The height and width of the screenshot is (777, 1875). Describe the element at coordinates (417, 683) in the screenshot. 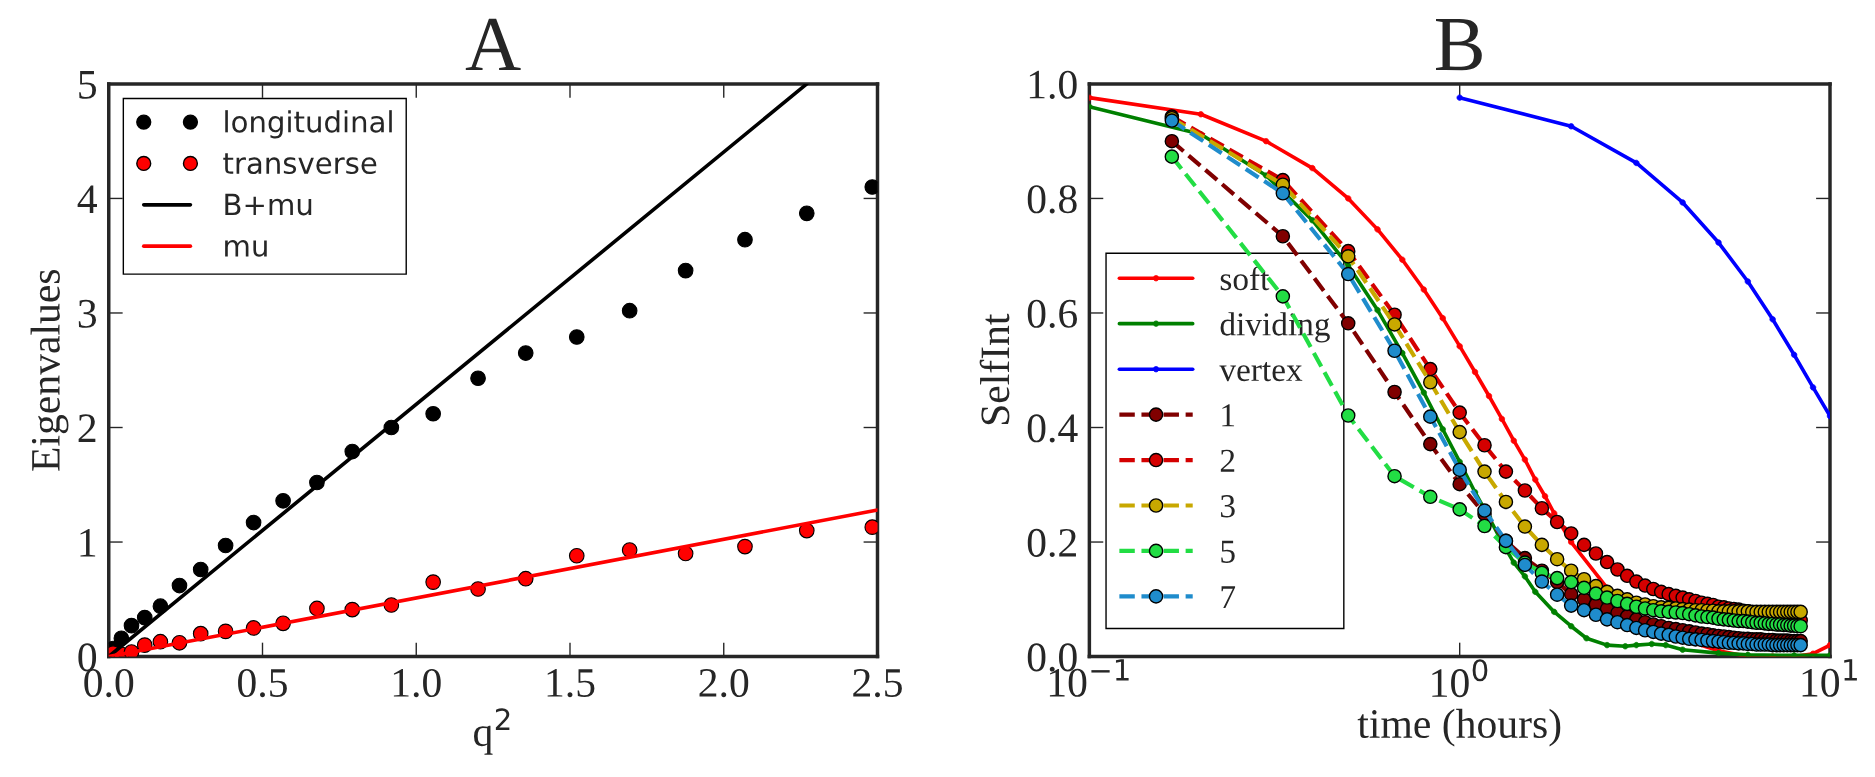

I see `x-tick-label: 1.0` at that location.